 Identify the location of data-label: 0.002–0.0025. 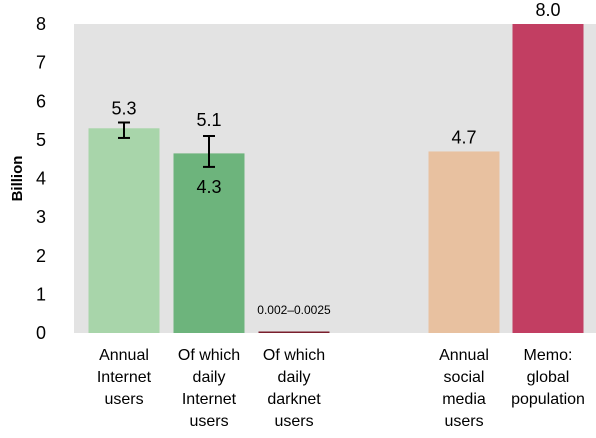
(294, 310).